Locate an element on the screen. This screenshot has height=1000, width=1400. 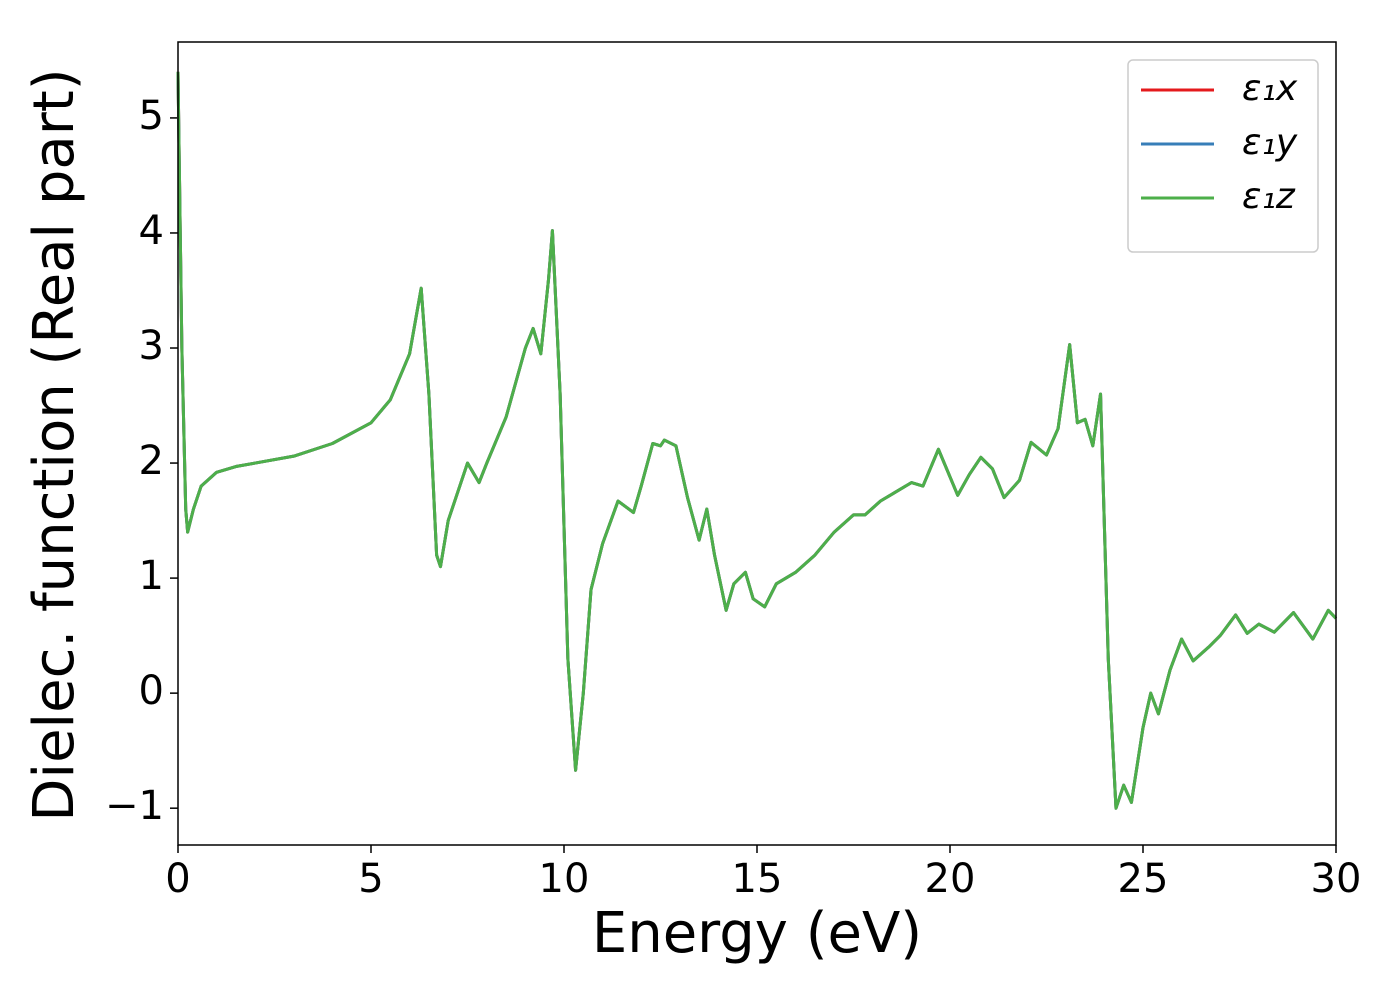
y-tick-label: 4 is located at coordinates (151, 231).